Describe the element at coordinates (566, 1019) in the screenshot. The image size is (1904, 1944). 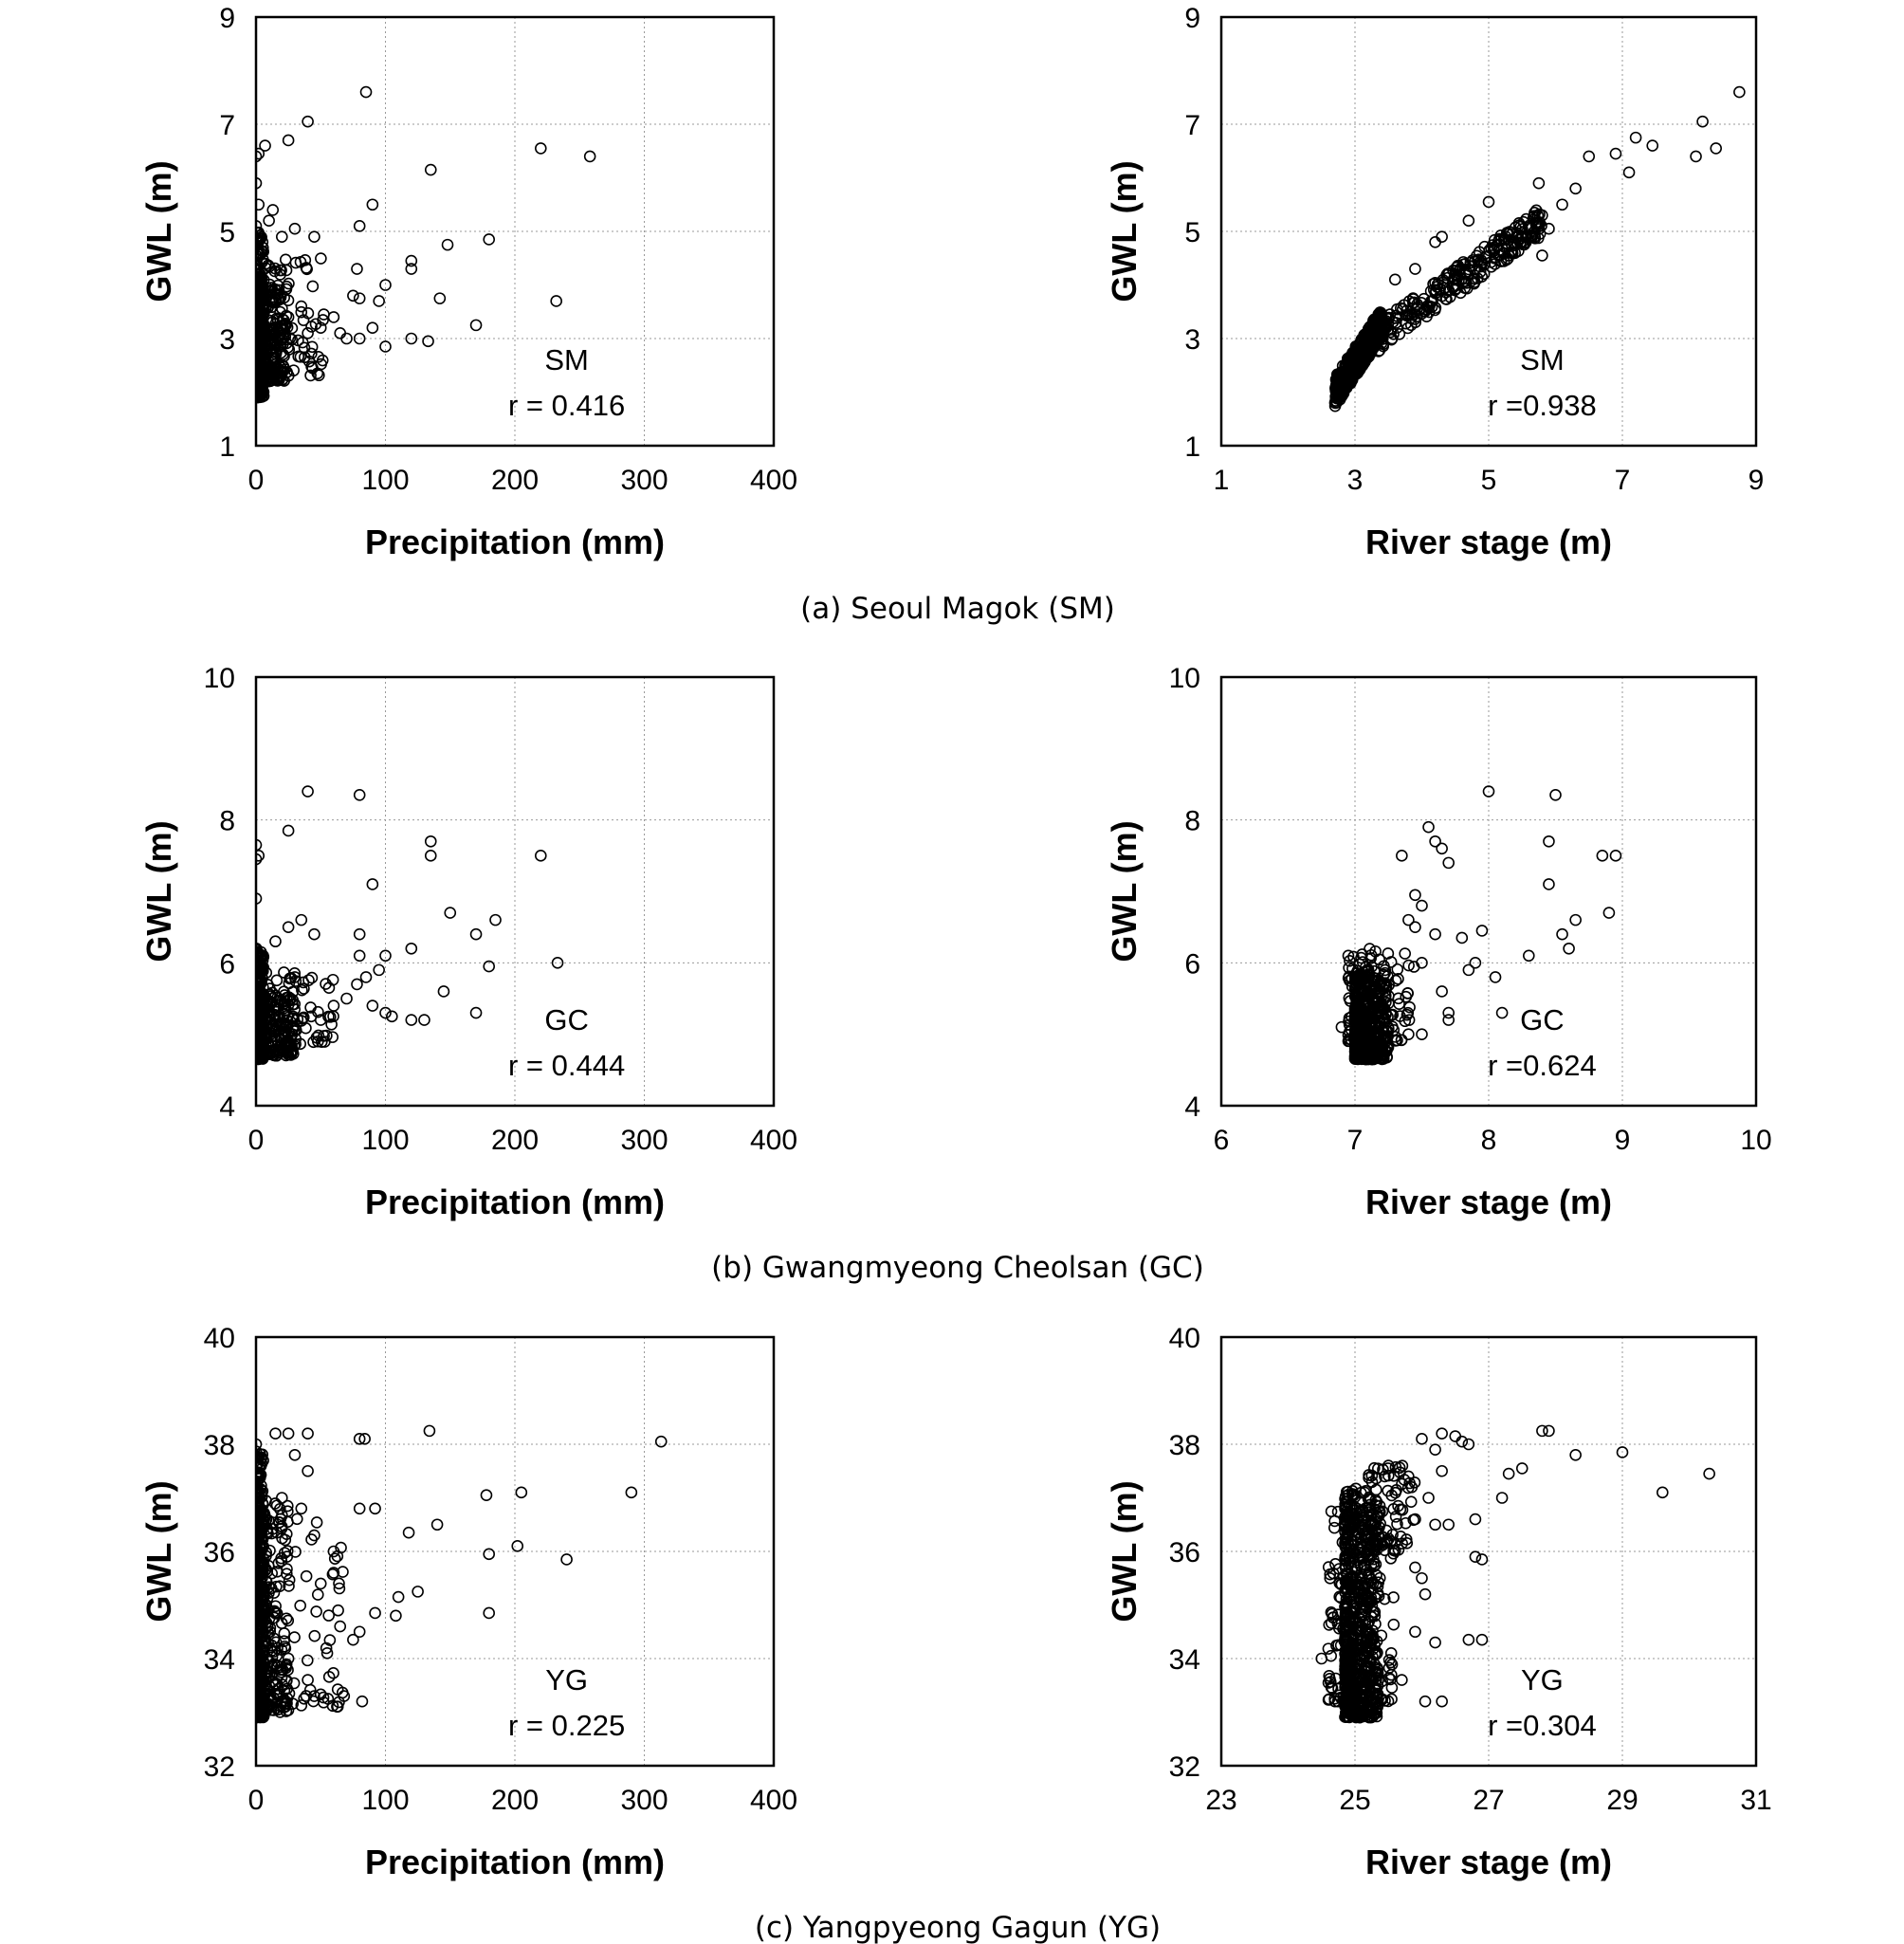
I see `station-label: GC` at that location.